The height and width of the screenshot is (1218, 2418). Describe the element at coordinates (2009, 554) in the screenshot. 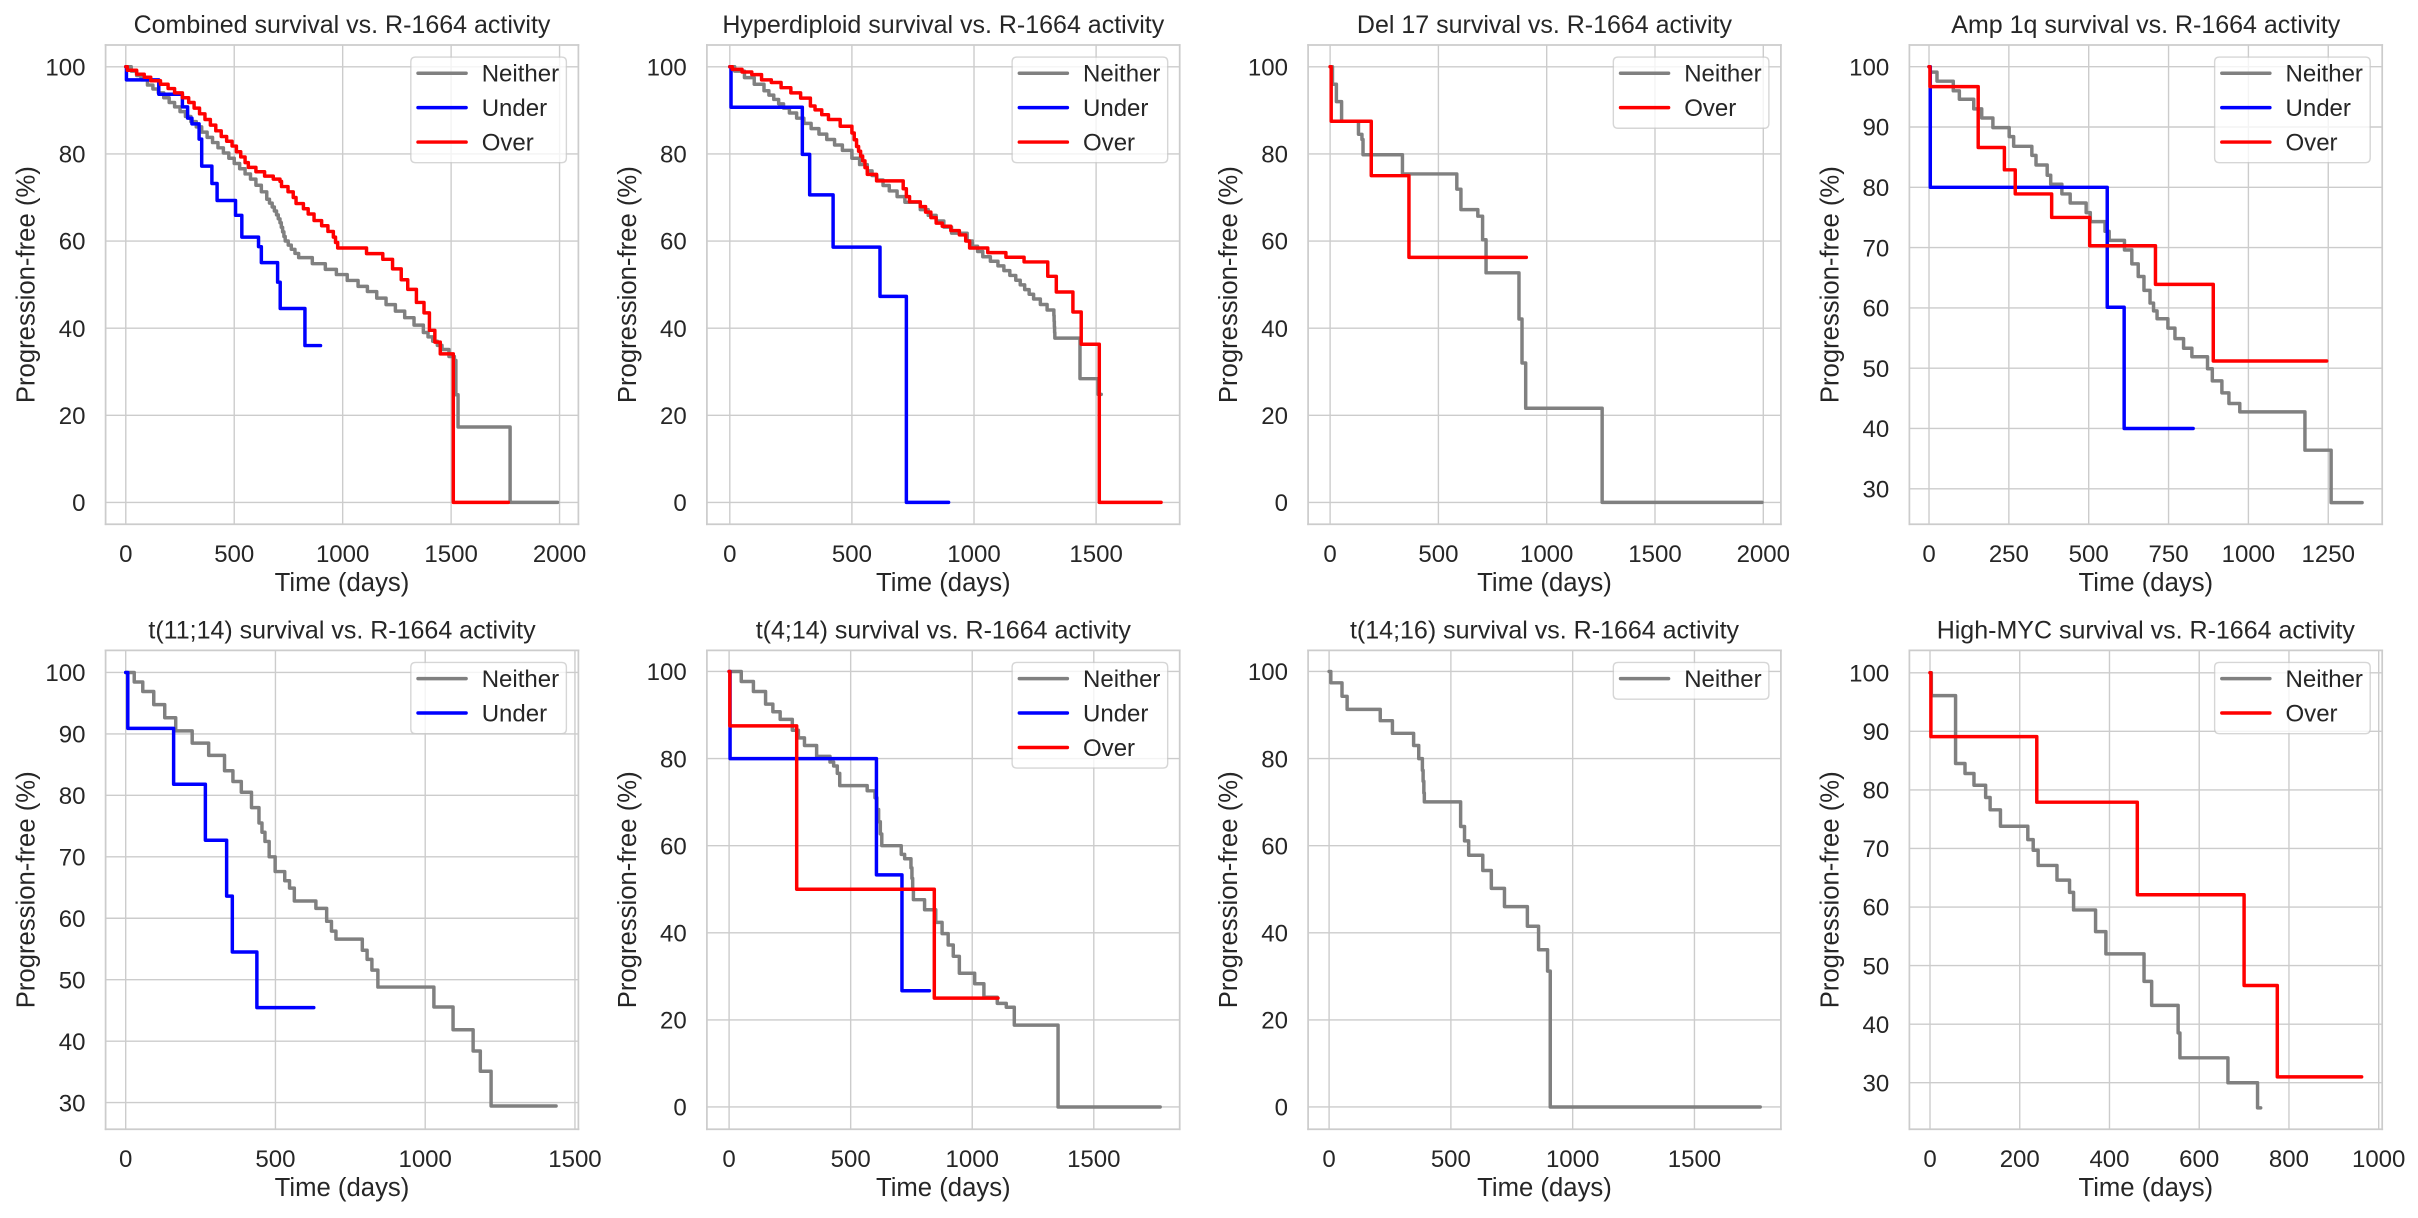

I see `svg-text: 250` at that location.